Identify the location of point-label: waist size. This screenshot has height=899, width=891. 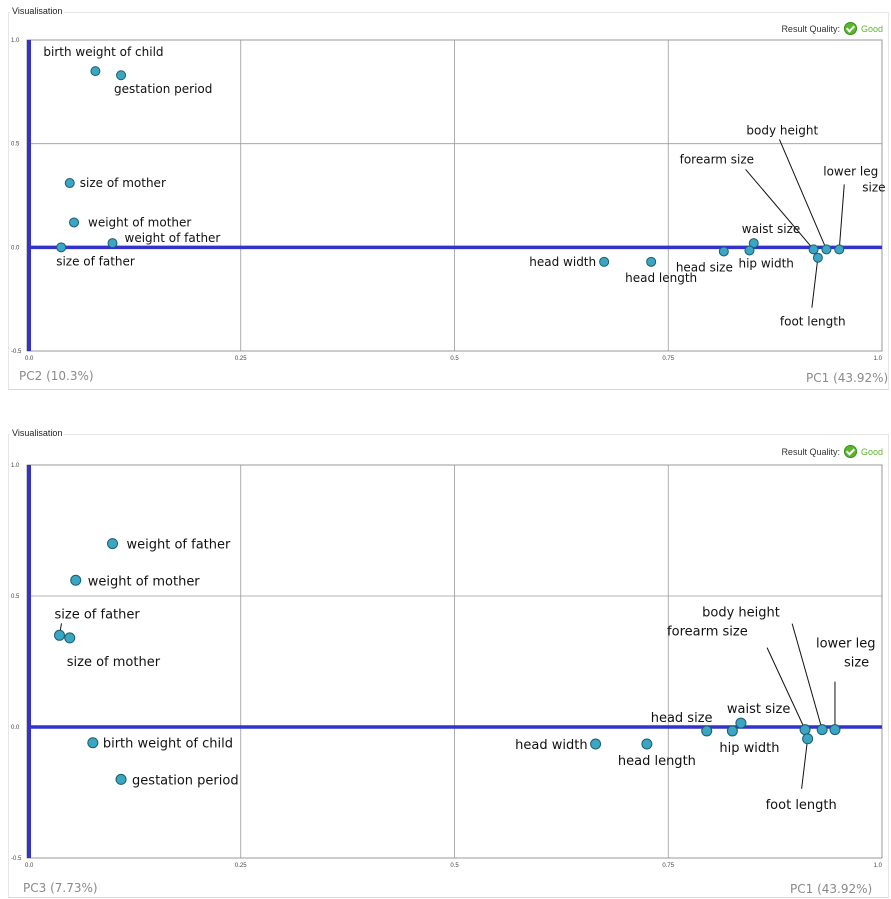
(771, 229).